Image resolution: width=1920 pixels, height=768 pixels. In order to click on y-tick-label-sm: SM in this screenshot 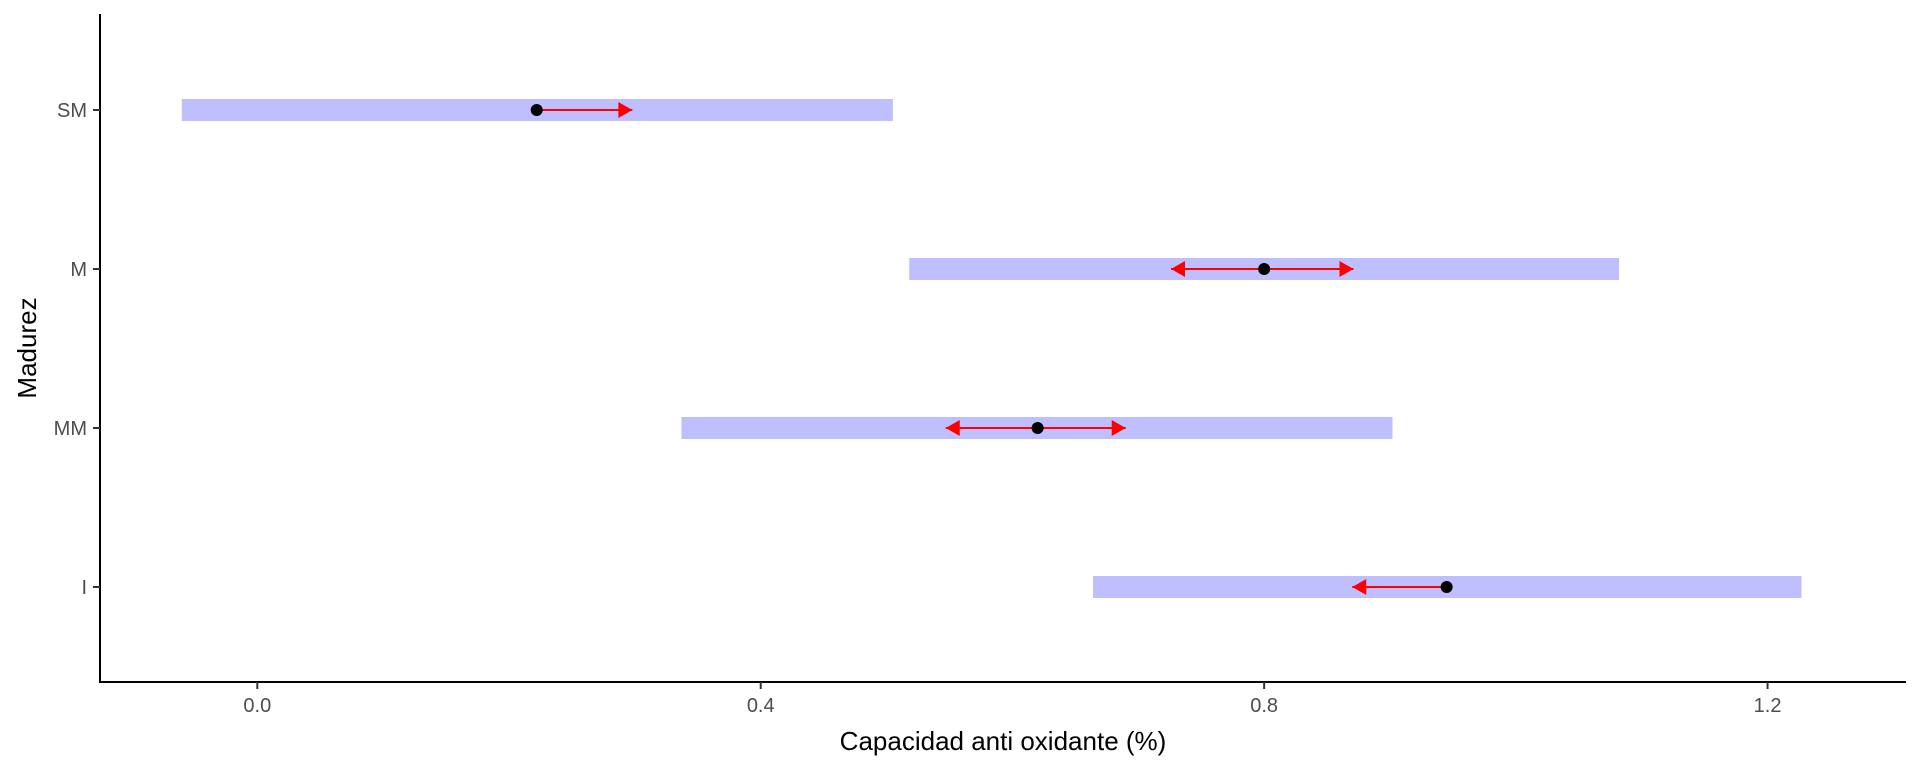, I will do `click(72, 111)`.